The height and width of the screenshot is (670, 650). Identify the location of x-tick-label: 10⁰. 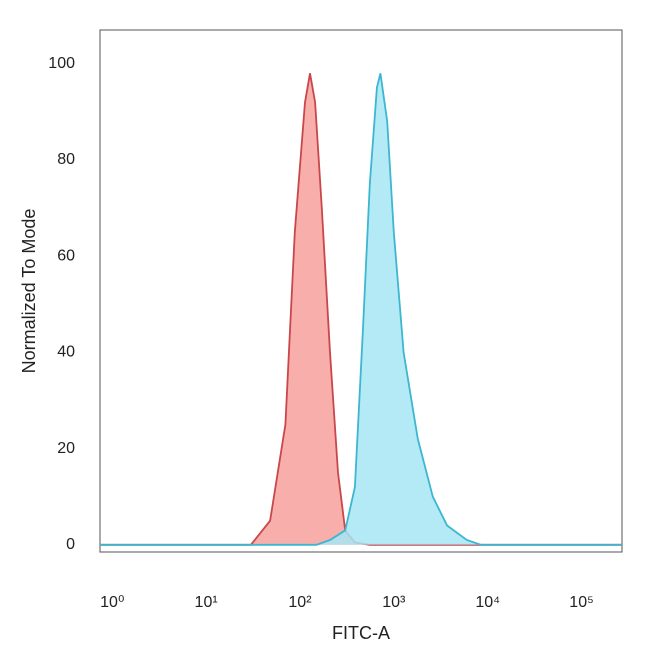
(112, 602).